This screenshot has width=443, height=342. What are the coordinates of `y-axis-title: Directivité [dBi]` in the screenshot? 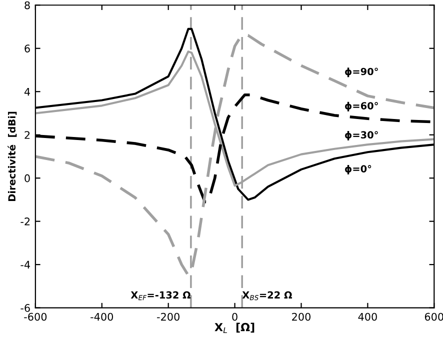 It's located at (12, 156).